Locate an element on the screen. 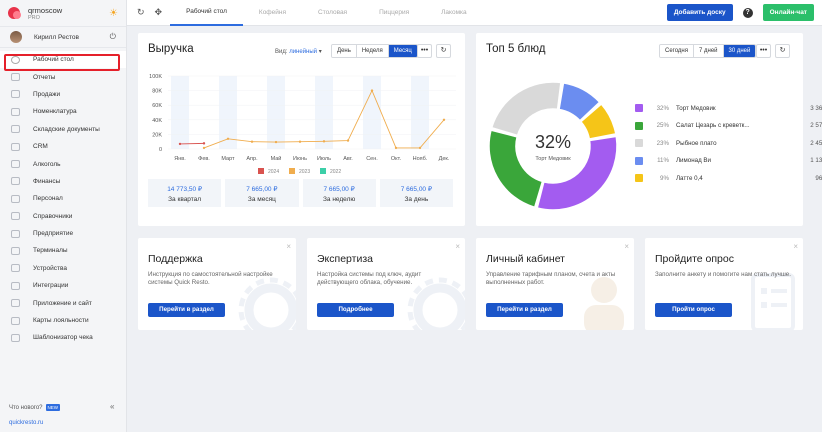  theme-toggle-sun-icon: ☀ is located at coordinates (113, 13).